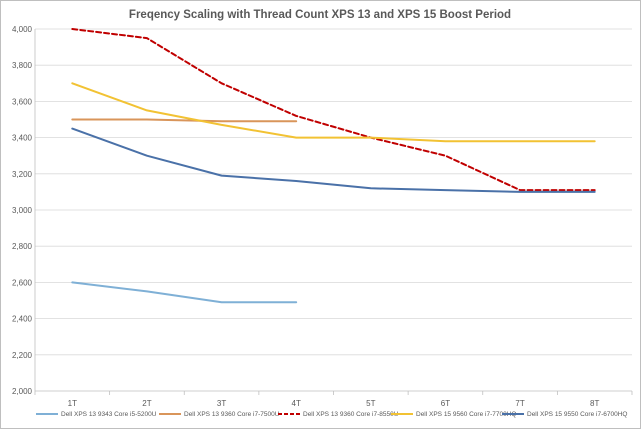 The height and width of the screenshot is (429, 641). I want to click on y-tick-label: 3,600, so click(22, 101).